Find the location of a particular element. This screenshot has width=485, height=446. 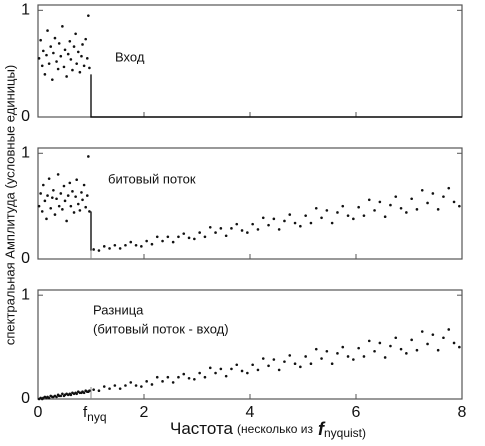

signal-line is located at coordinates (276, 96).